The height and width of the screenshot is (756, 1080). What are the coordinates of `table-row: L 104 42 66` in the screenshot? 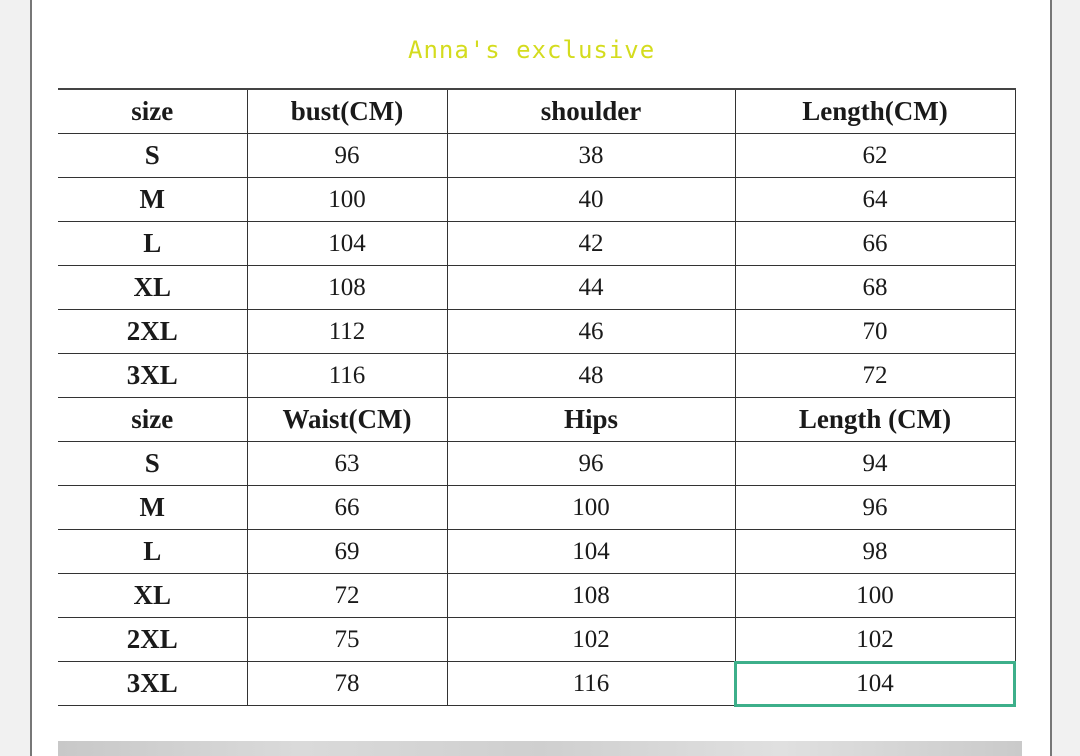 It's located at (537, 243).